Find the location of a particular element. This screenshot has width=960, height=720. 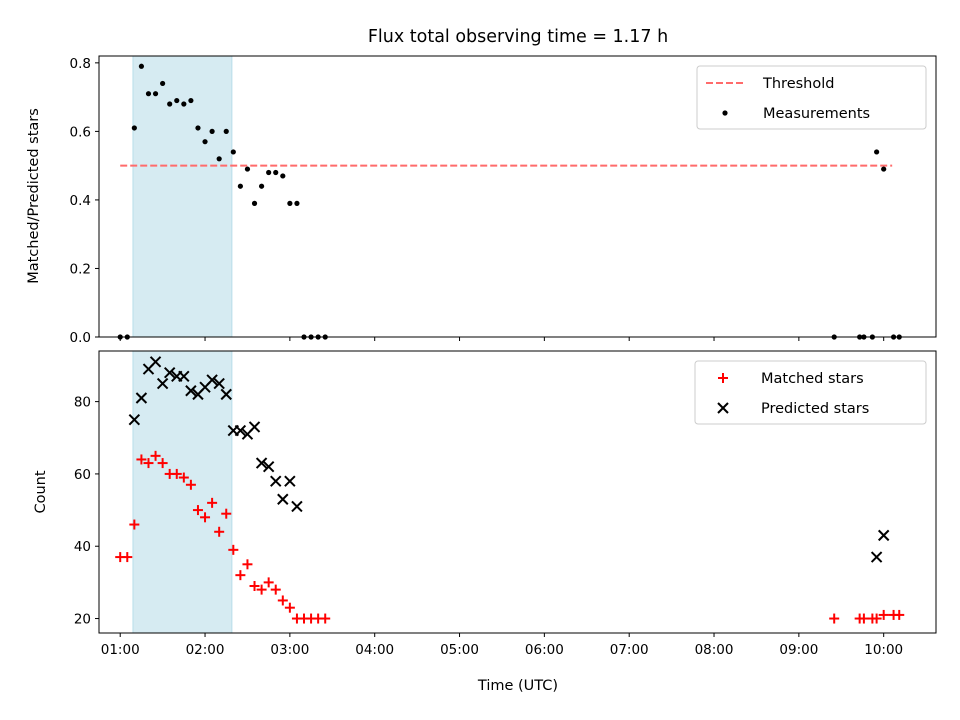

x-tick-label: 08:00 is located at coordinates (714, 650).